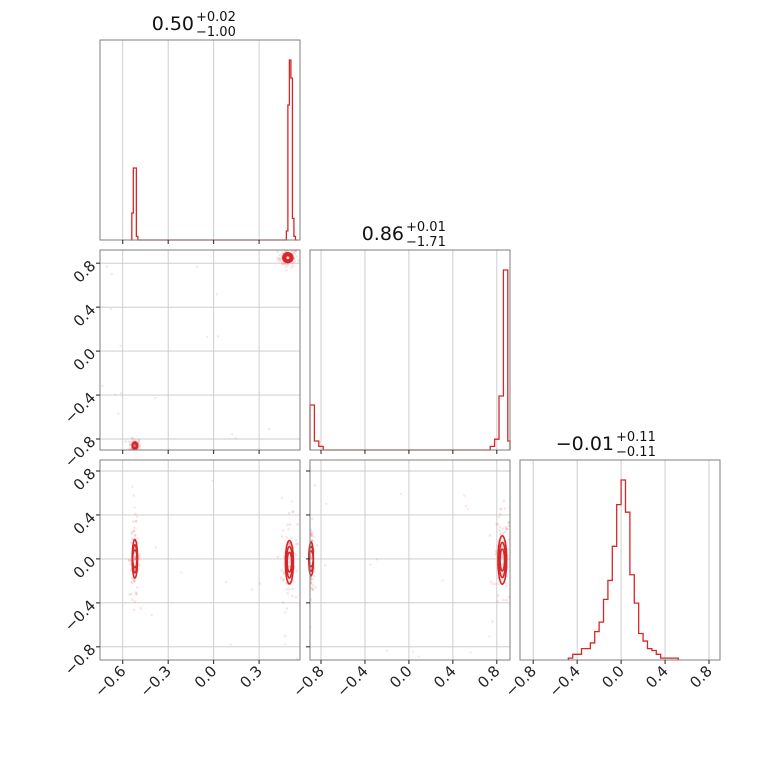  I want to click on panel-title: 0.86 +0.01−1.71, so click(404, 235).